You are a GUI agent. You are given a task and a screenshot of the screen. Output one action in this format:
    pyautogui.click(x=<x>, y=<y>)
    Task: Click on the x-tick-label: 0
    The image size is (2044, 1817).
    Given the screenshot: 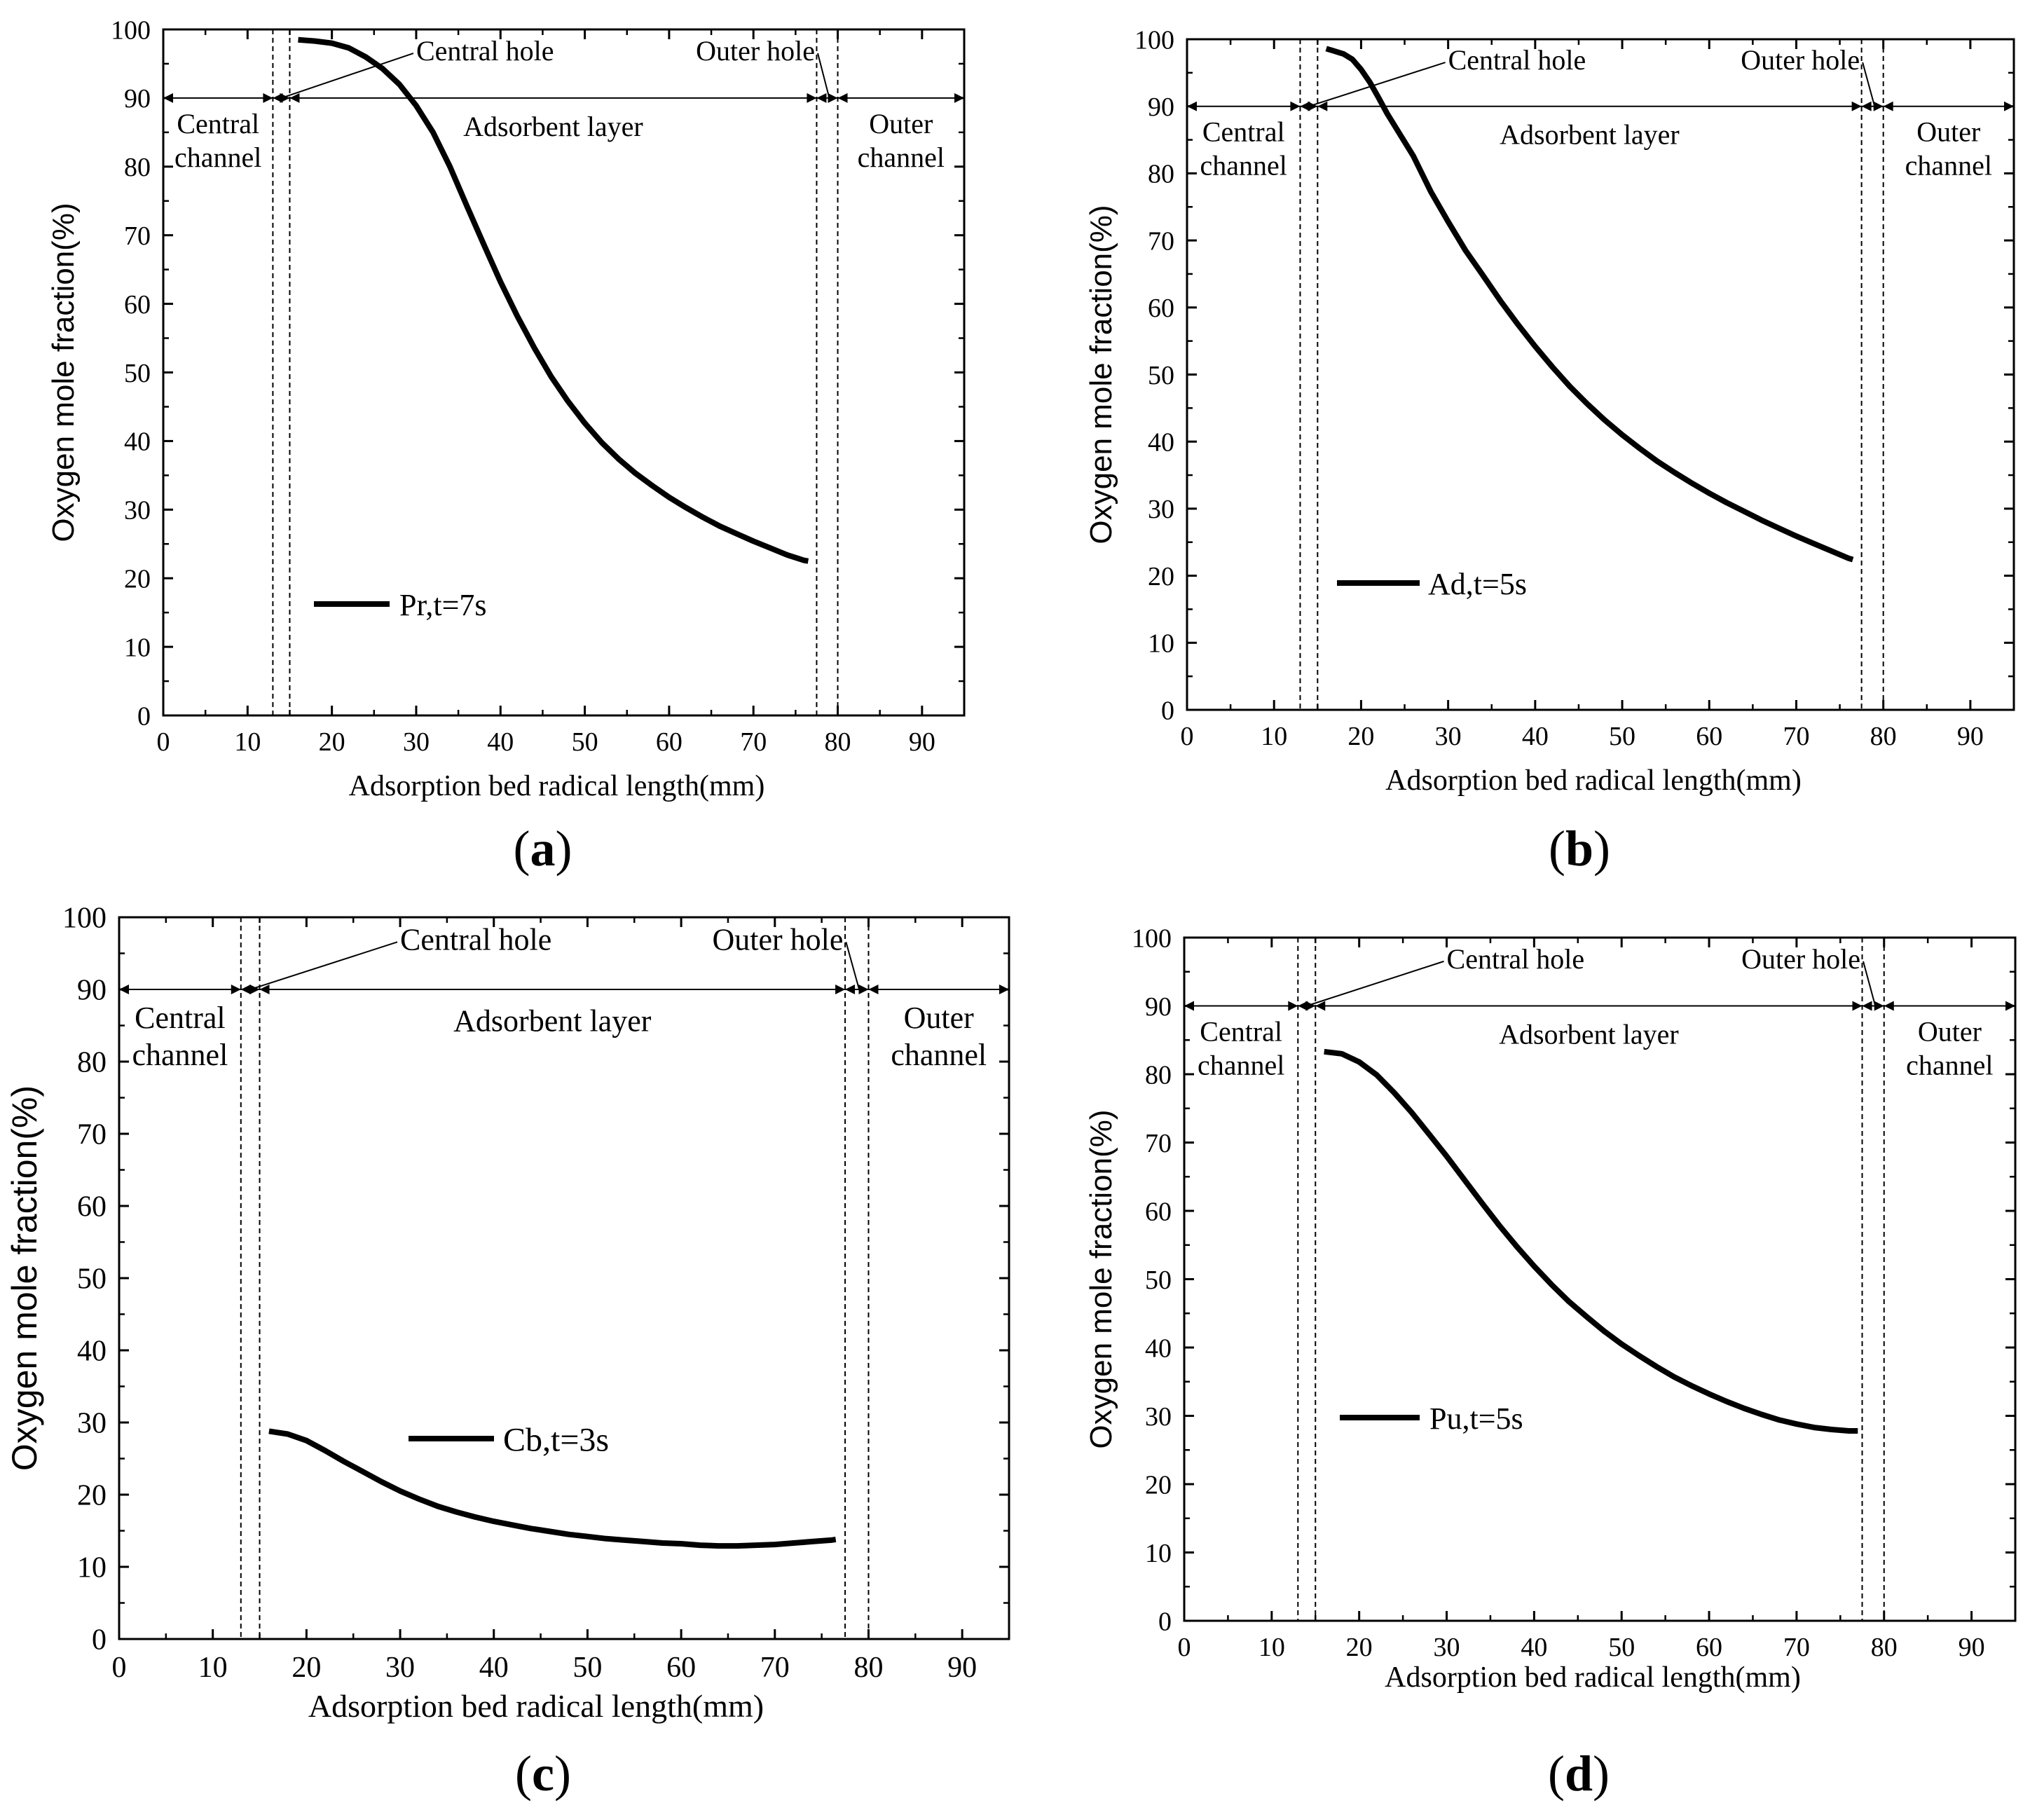 What is the action you would take?
    pyautogui.click(x=1184, y=1647)
    